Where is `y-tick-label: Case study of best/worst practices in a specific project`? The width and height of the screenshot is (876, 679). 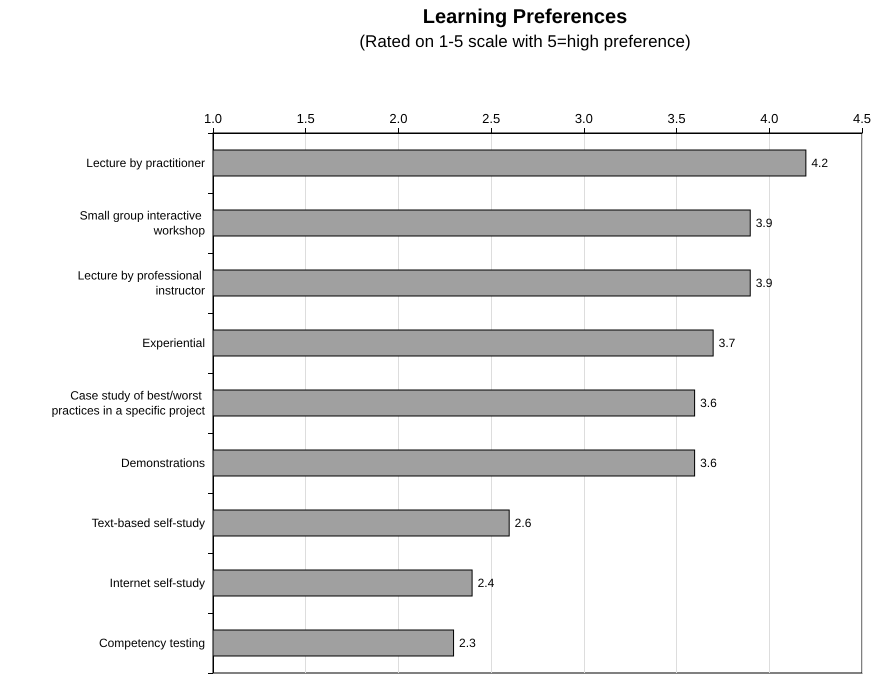 y-tick-label: Case study of best/worst practices in a specific project is located at coordinates (129, 403).